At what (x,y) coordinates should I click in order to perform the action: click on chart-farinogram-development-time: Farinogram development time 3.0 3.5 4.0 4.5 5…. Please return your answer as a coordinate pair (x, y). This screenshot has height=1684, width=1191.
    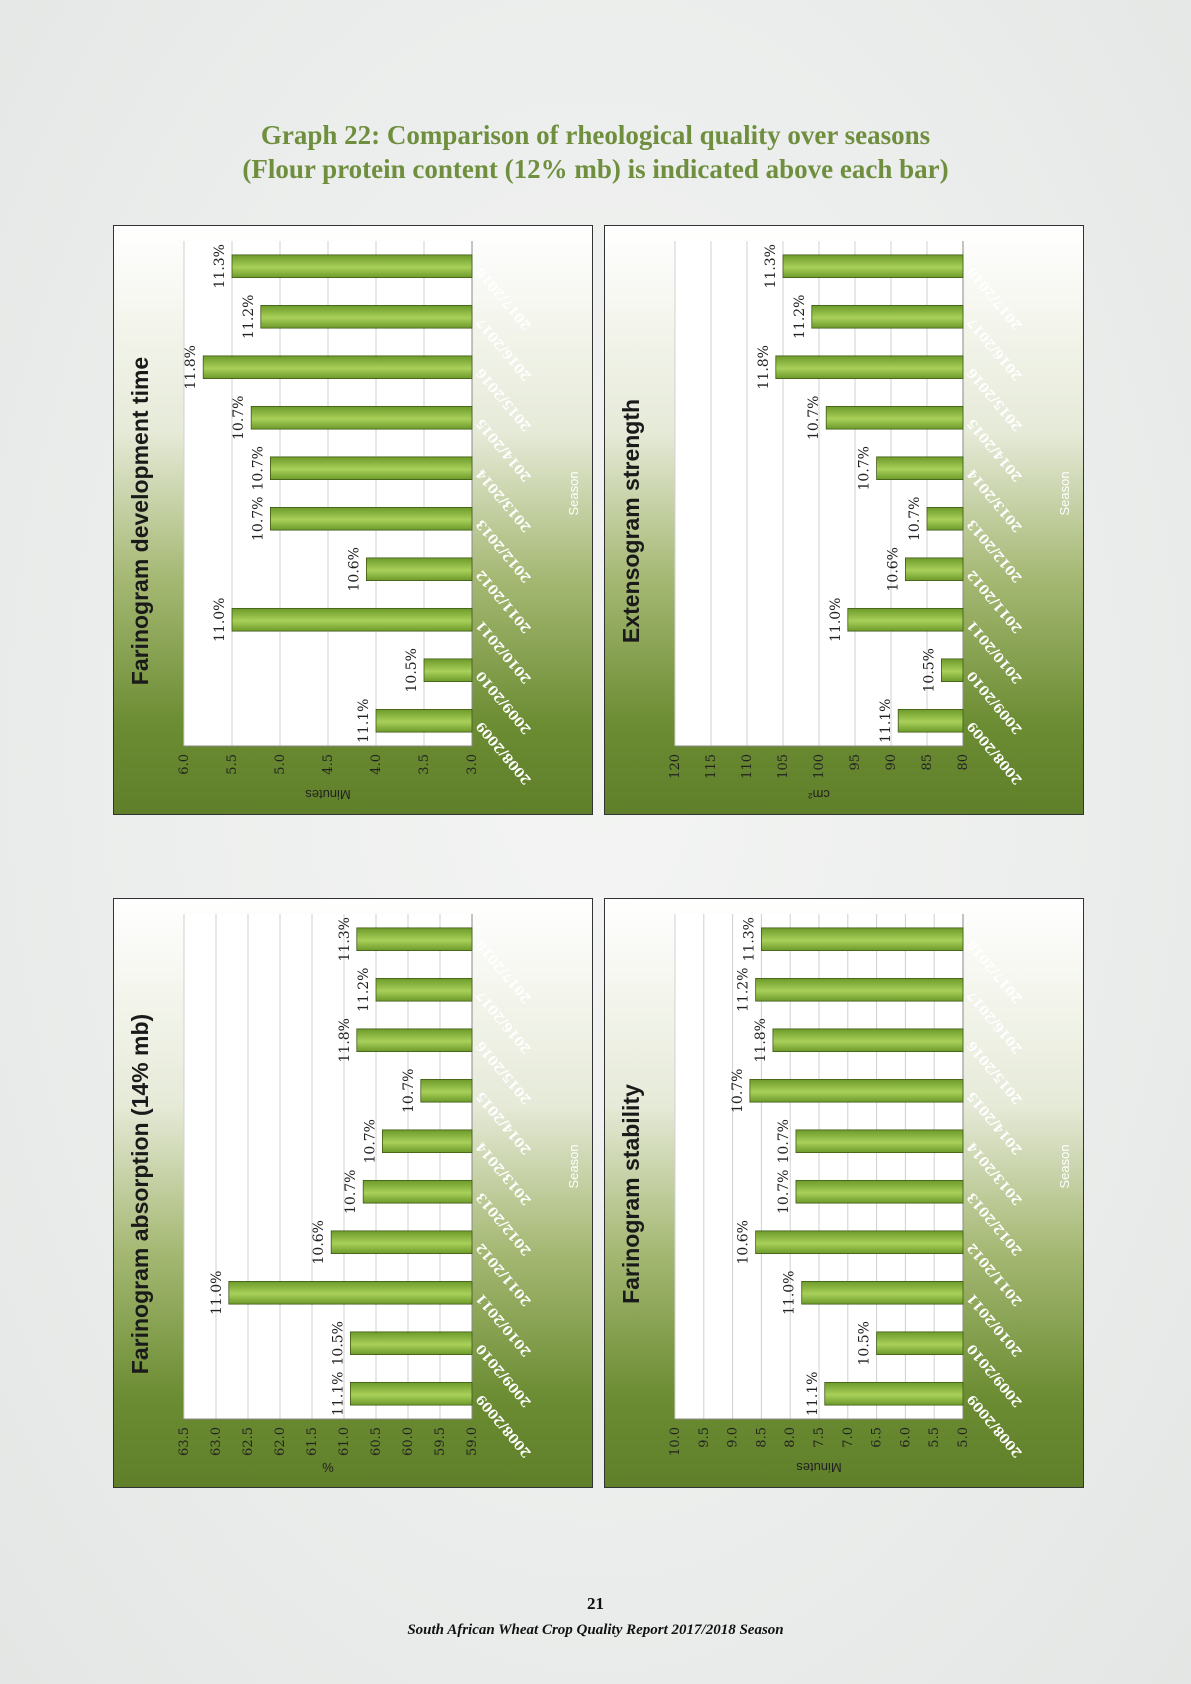
    Looking at the image, I should click on (354, 521).